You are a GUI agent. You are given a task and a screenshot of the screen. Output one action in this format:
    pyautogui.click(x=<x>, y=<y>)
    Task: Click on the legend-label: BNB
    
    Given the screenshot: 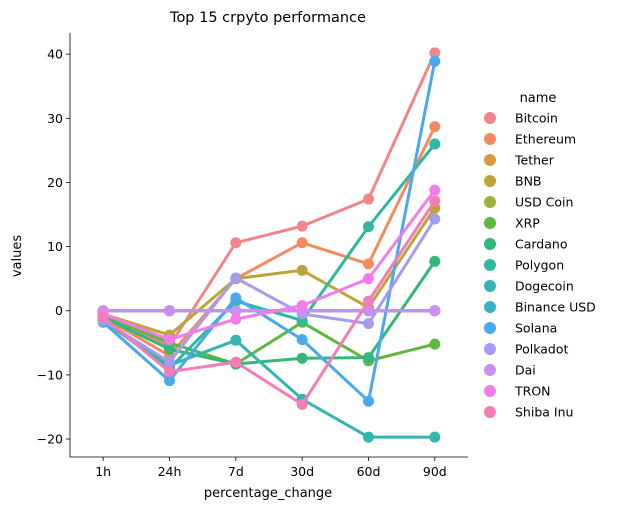 What is the action you would take?
    pyautogui.click(x=528, y=181)
    